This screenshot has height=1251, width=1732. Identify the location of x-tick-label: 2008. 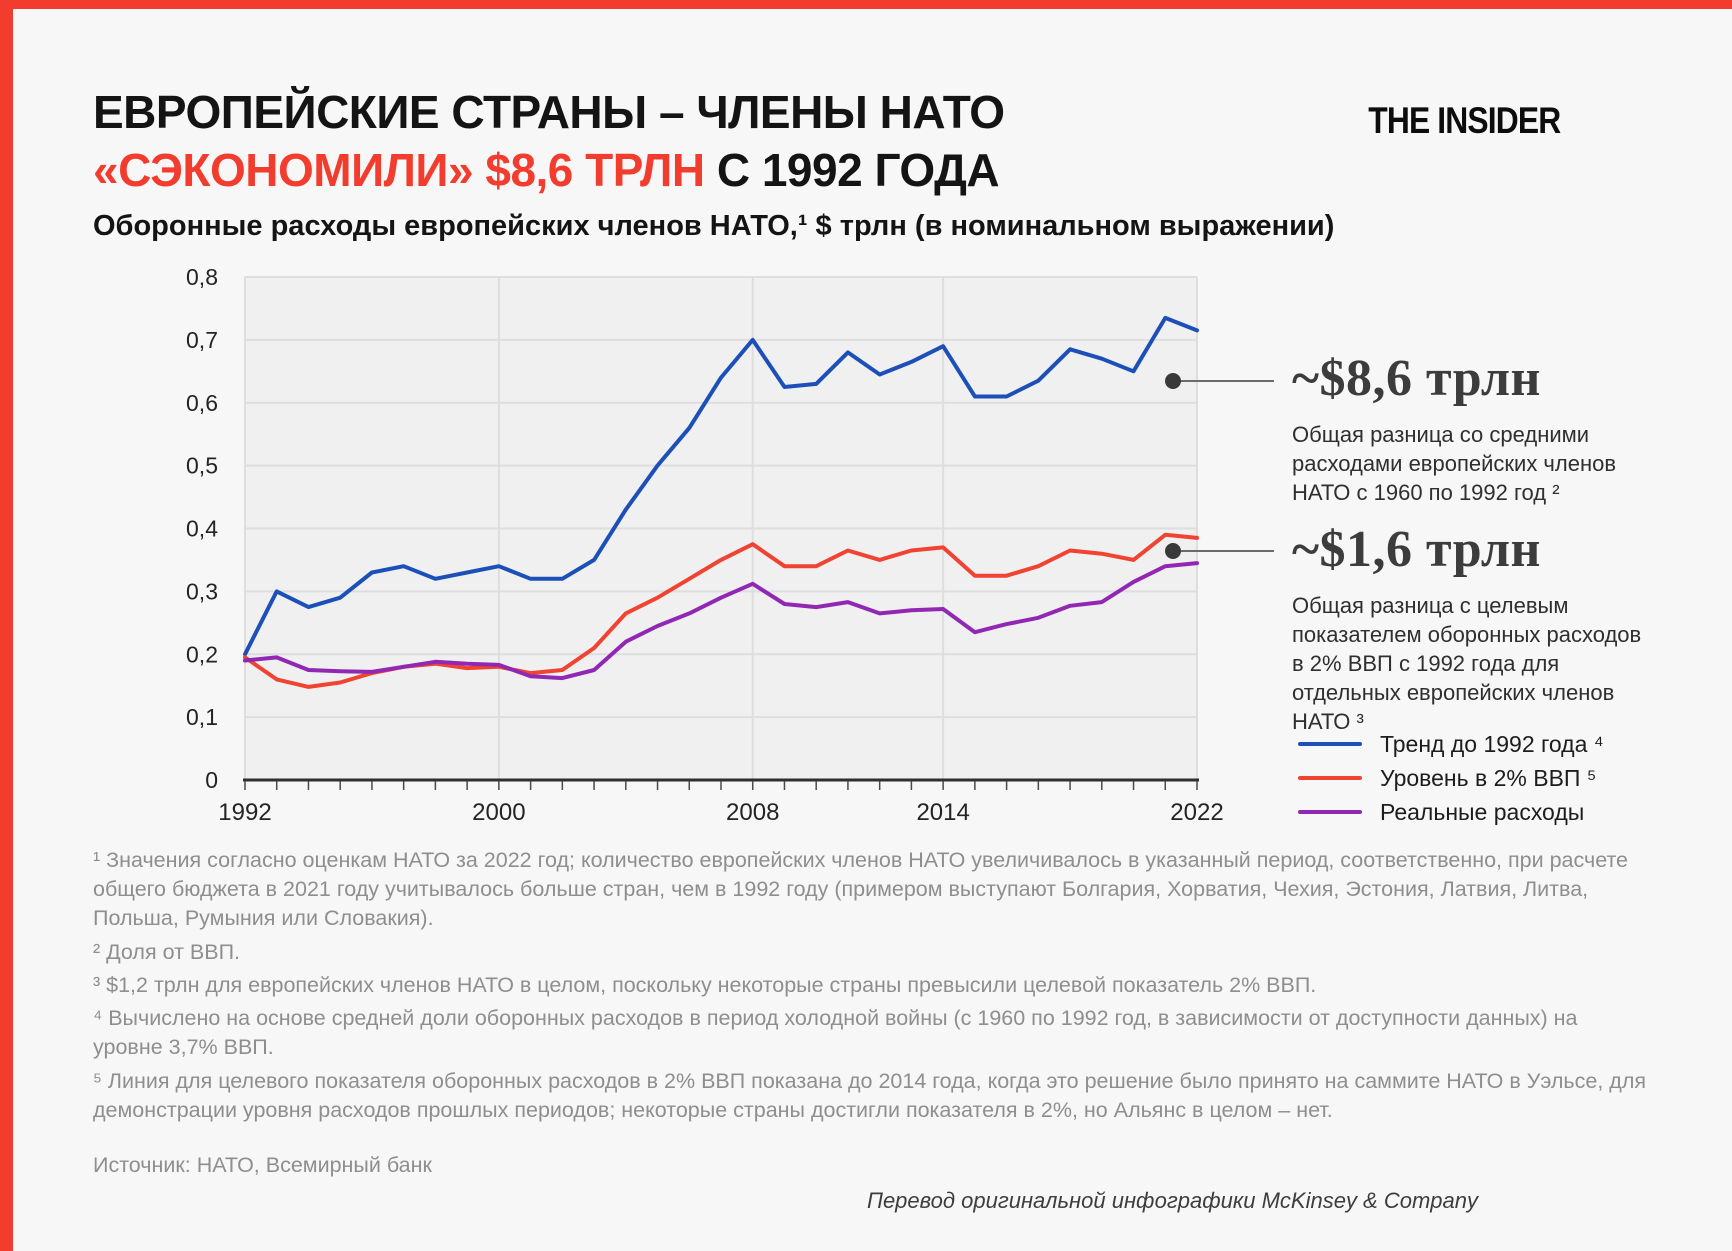
(752, 812).